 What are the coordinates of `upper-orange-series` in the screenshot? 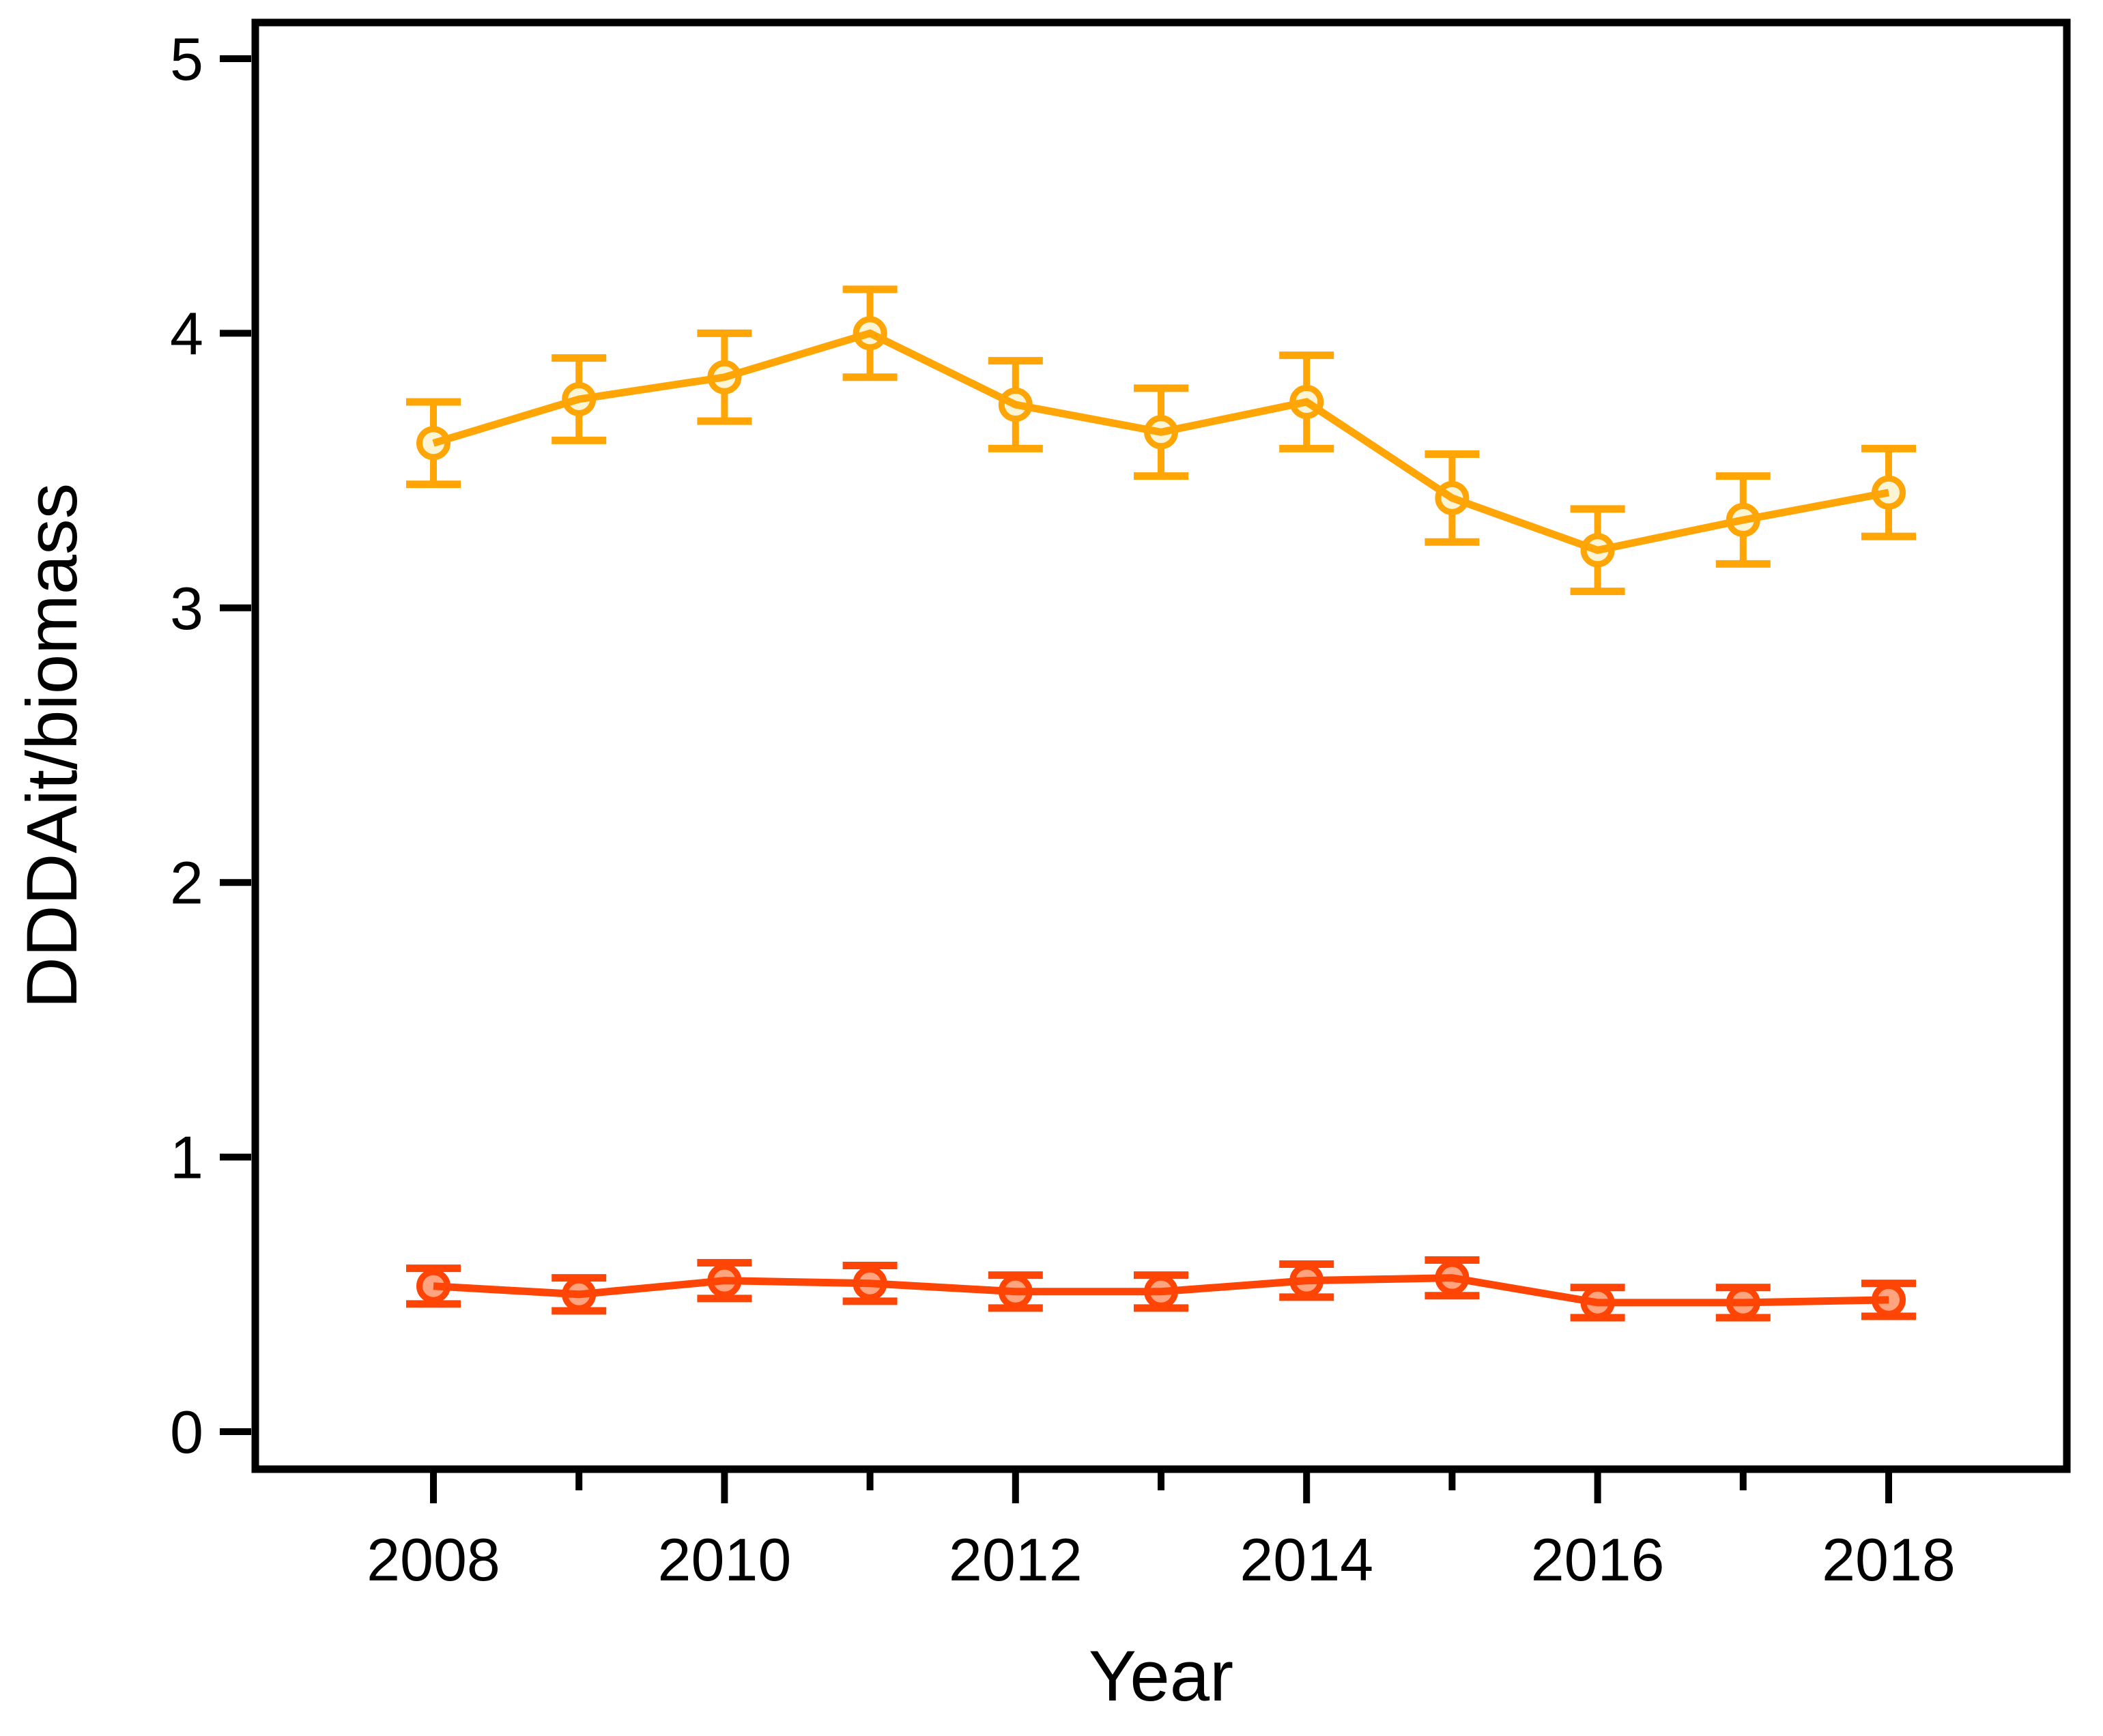 It's located at (1161, 440).